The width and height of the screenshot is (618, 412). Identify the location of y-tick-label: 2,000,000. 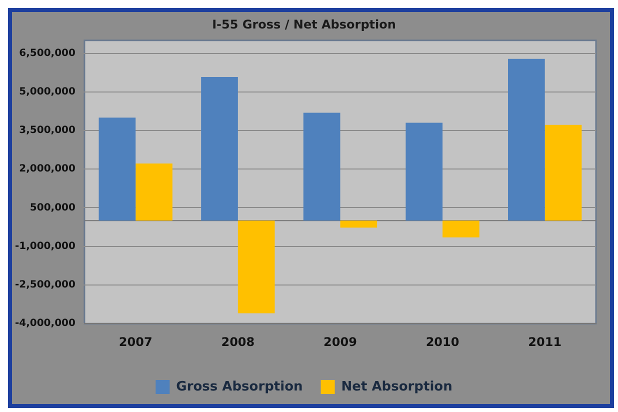
(47, 169).